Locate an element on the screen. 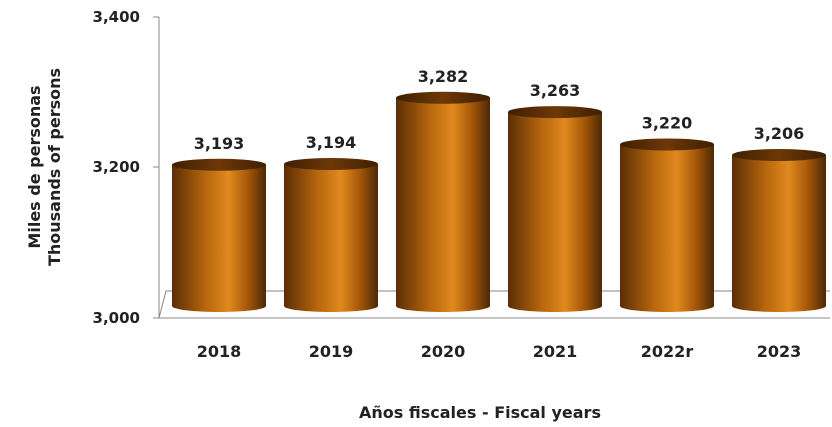 The height and width of the screenshot is (427, 832). data-label: 3,194 is located at coordinates (331, 142).